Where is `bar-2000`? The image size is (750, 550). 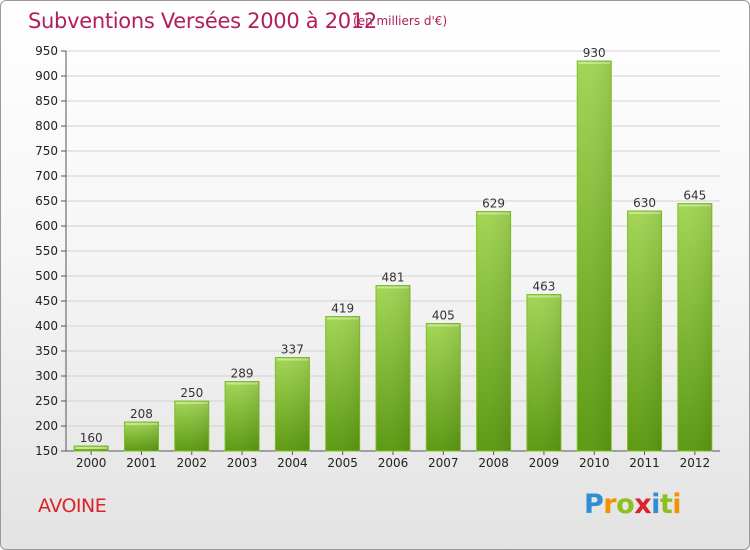
bar-2000 is located at coordinates (91, 448).